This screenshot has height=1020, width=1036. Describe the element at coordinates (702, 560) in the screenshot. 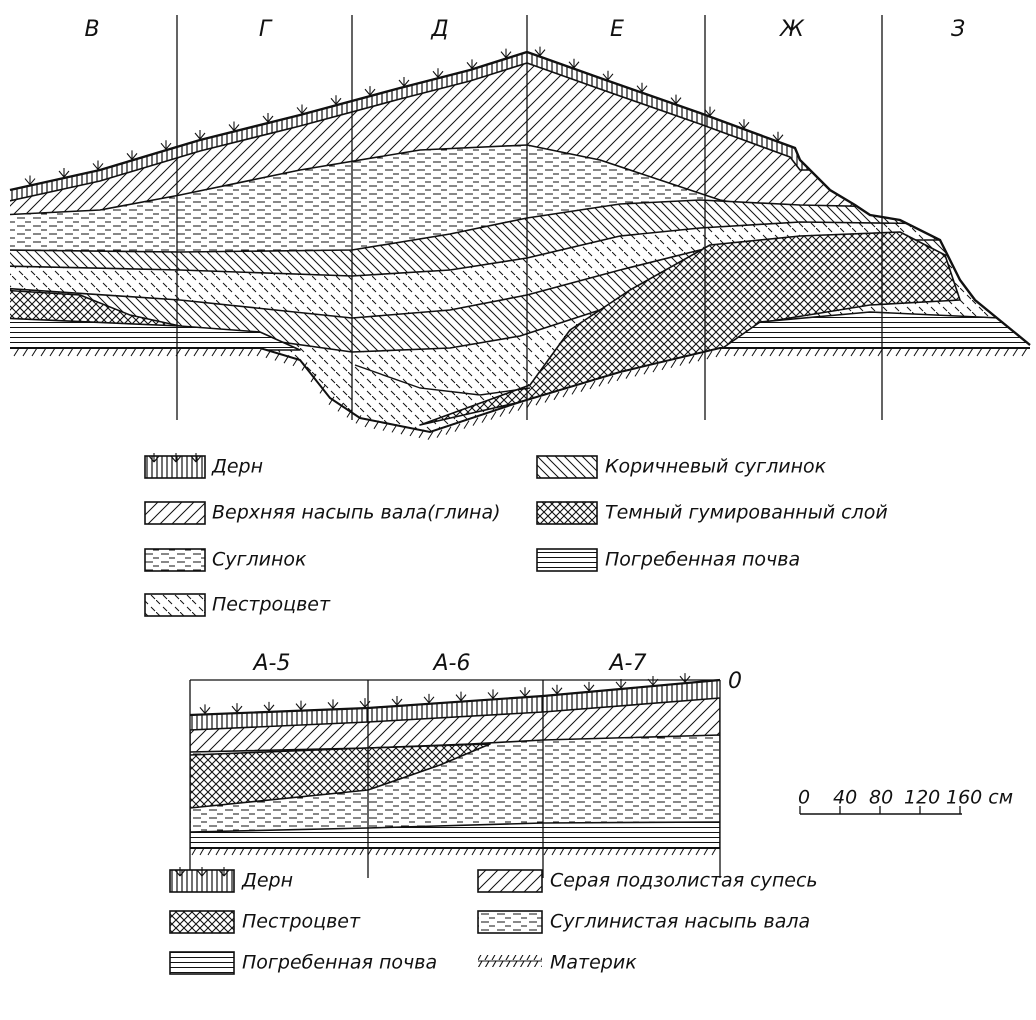

I see `legend-label: Погребенная почва` at that location.